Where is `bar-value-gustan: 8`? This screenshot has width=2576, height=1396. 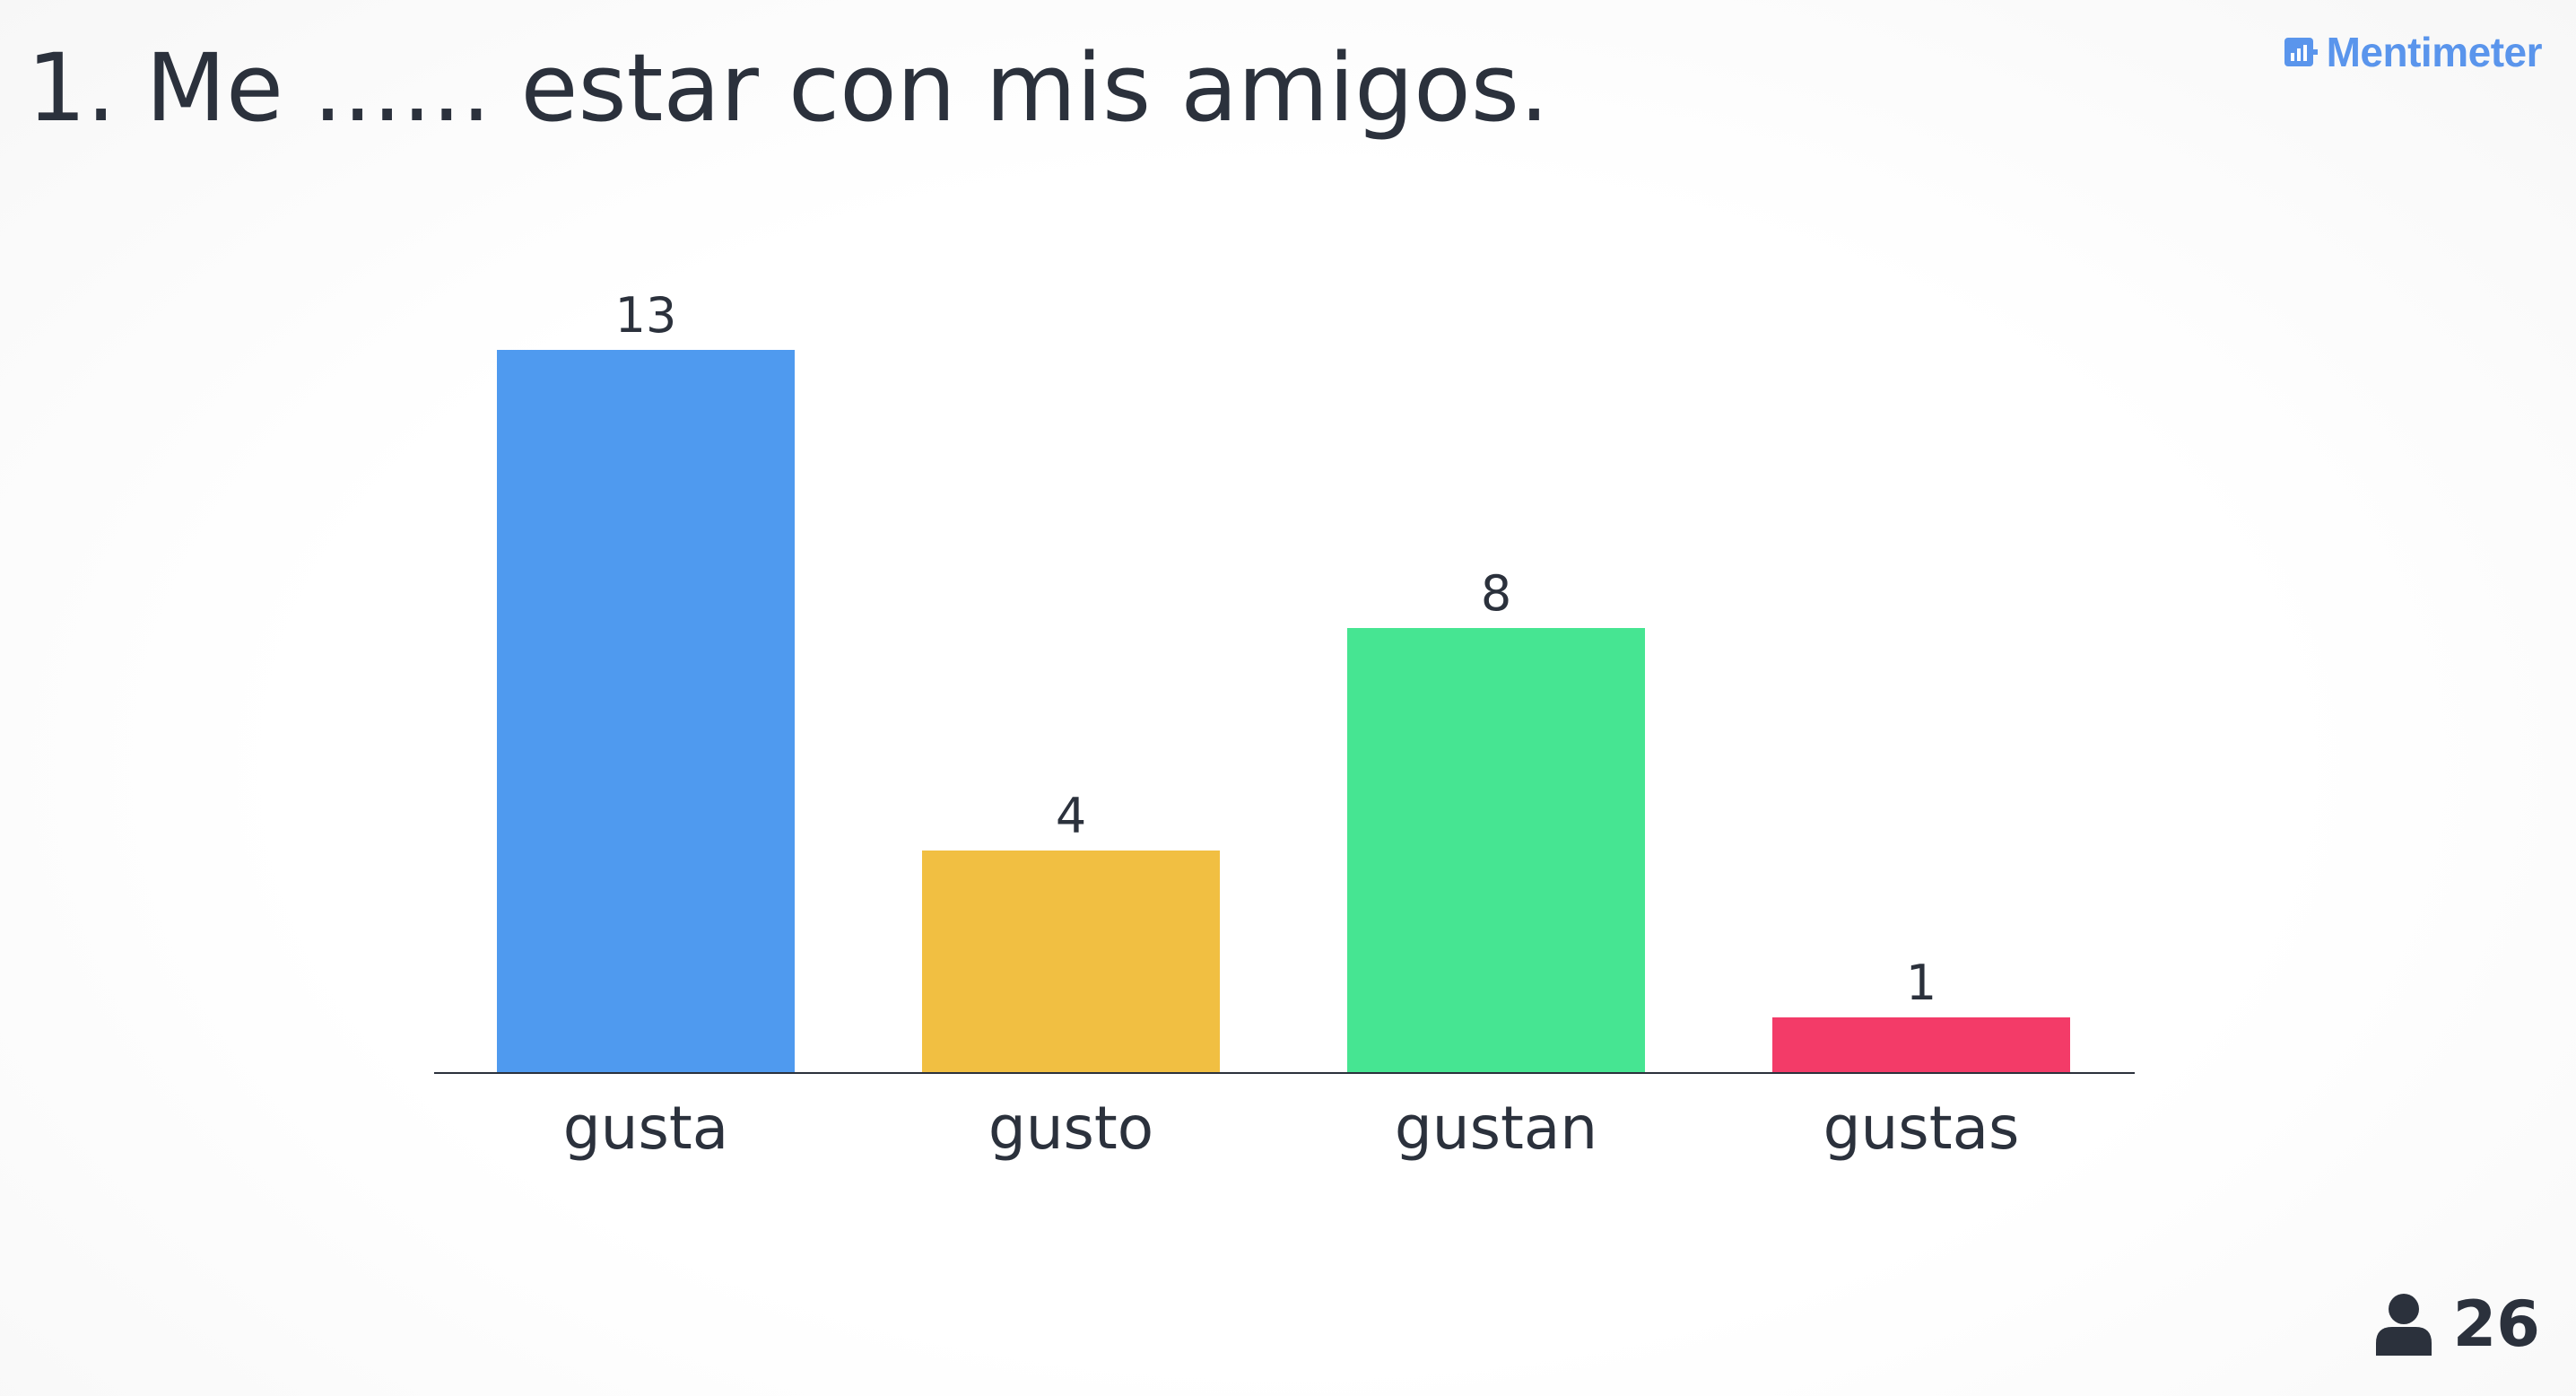
bar-value-gustan: 8 is located at coordinates (1496, 593).